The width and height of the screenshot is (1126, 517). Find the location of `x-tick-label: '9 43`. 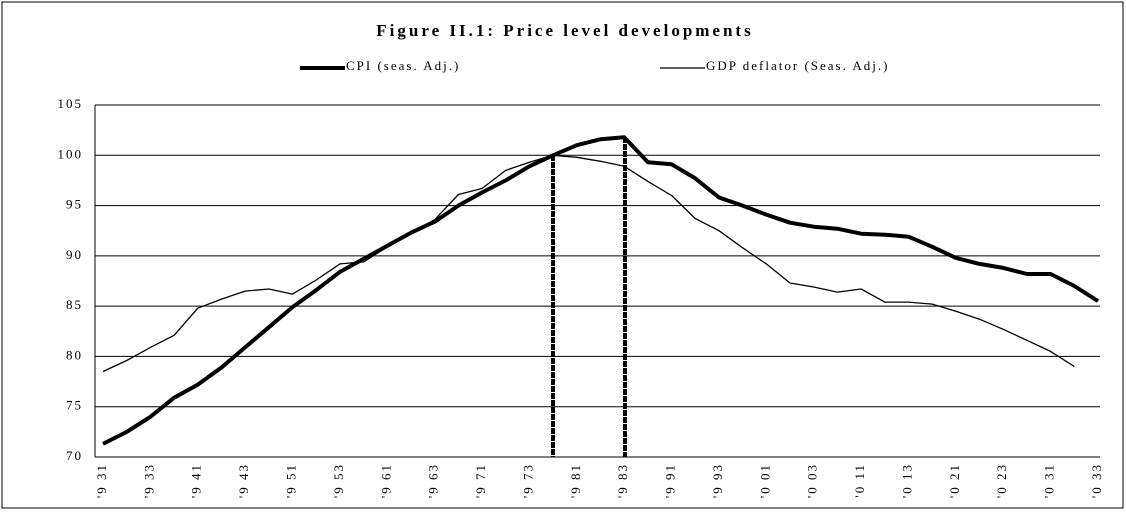

x-tick-label: '9 43 is located at coordinates (243, 480).